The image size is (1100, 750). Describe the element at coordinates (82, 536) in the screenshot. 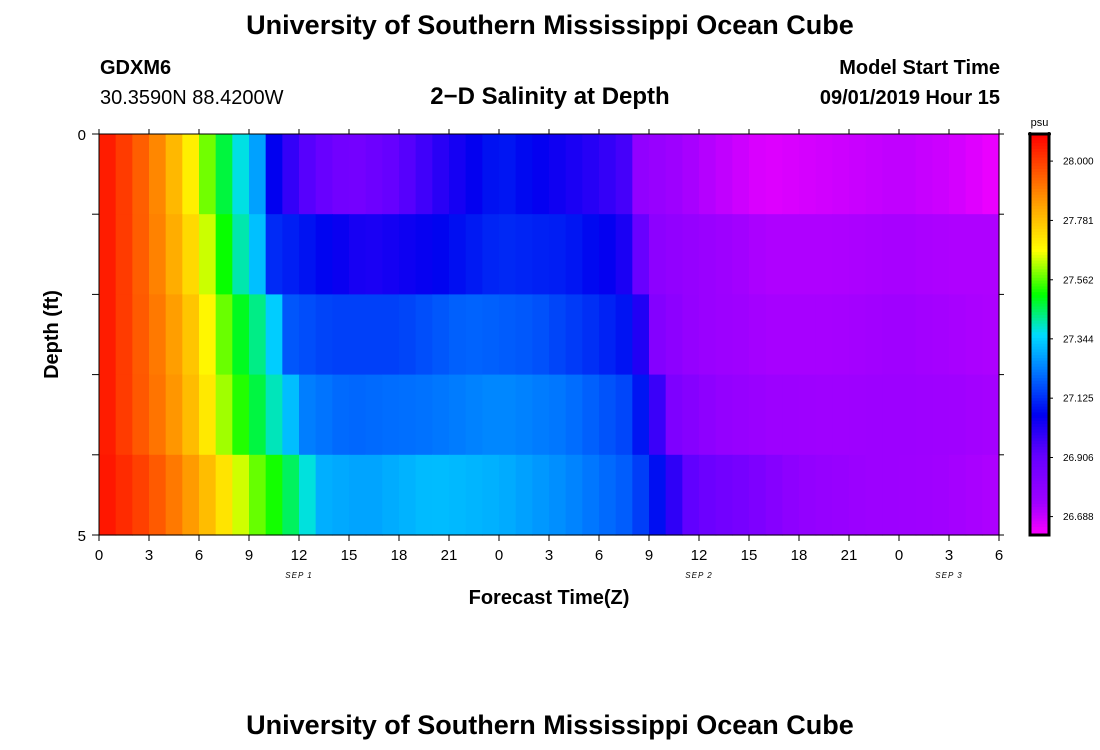

I see `y-tick-label: 5` at that location.